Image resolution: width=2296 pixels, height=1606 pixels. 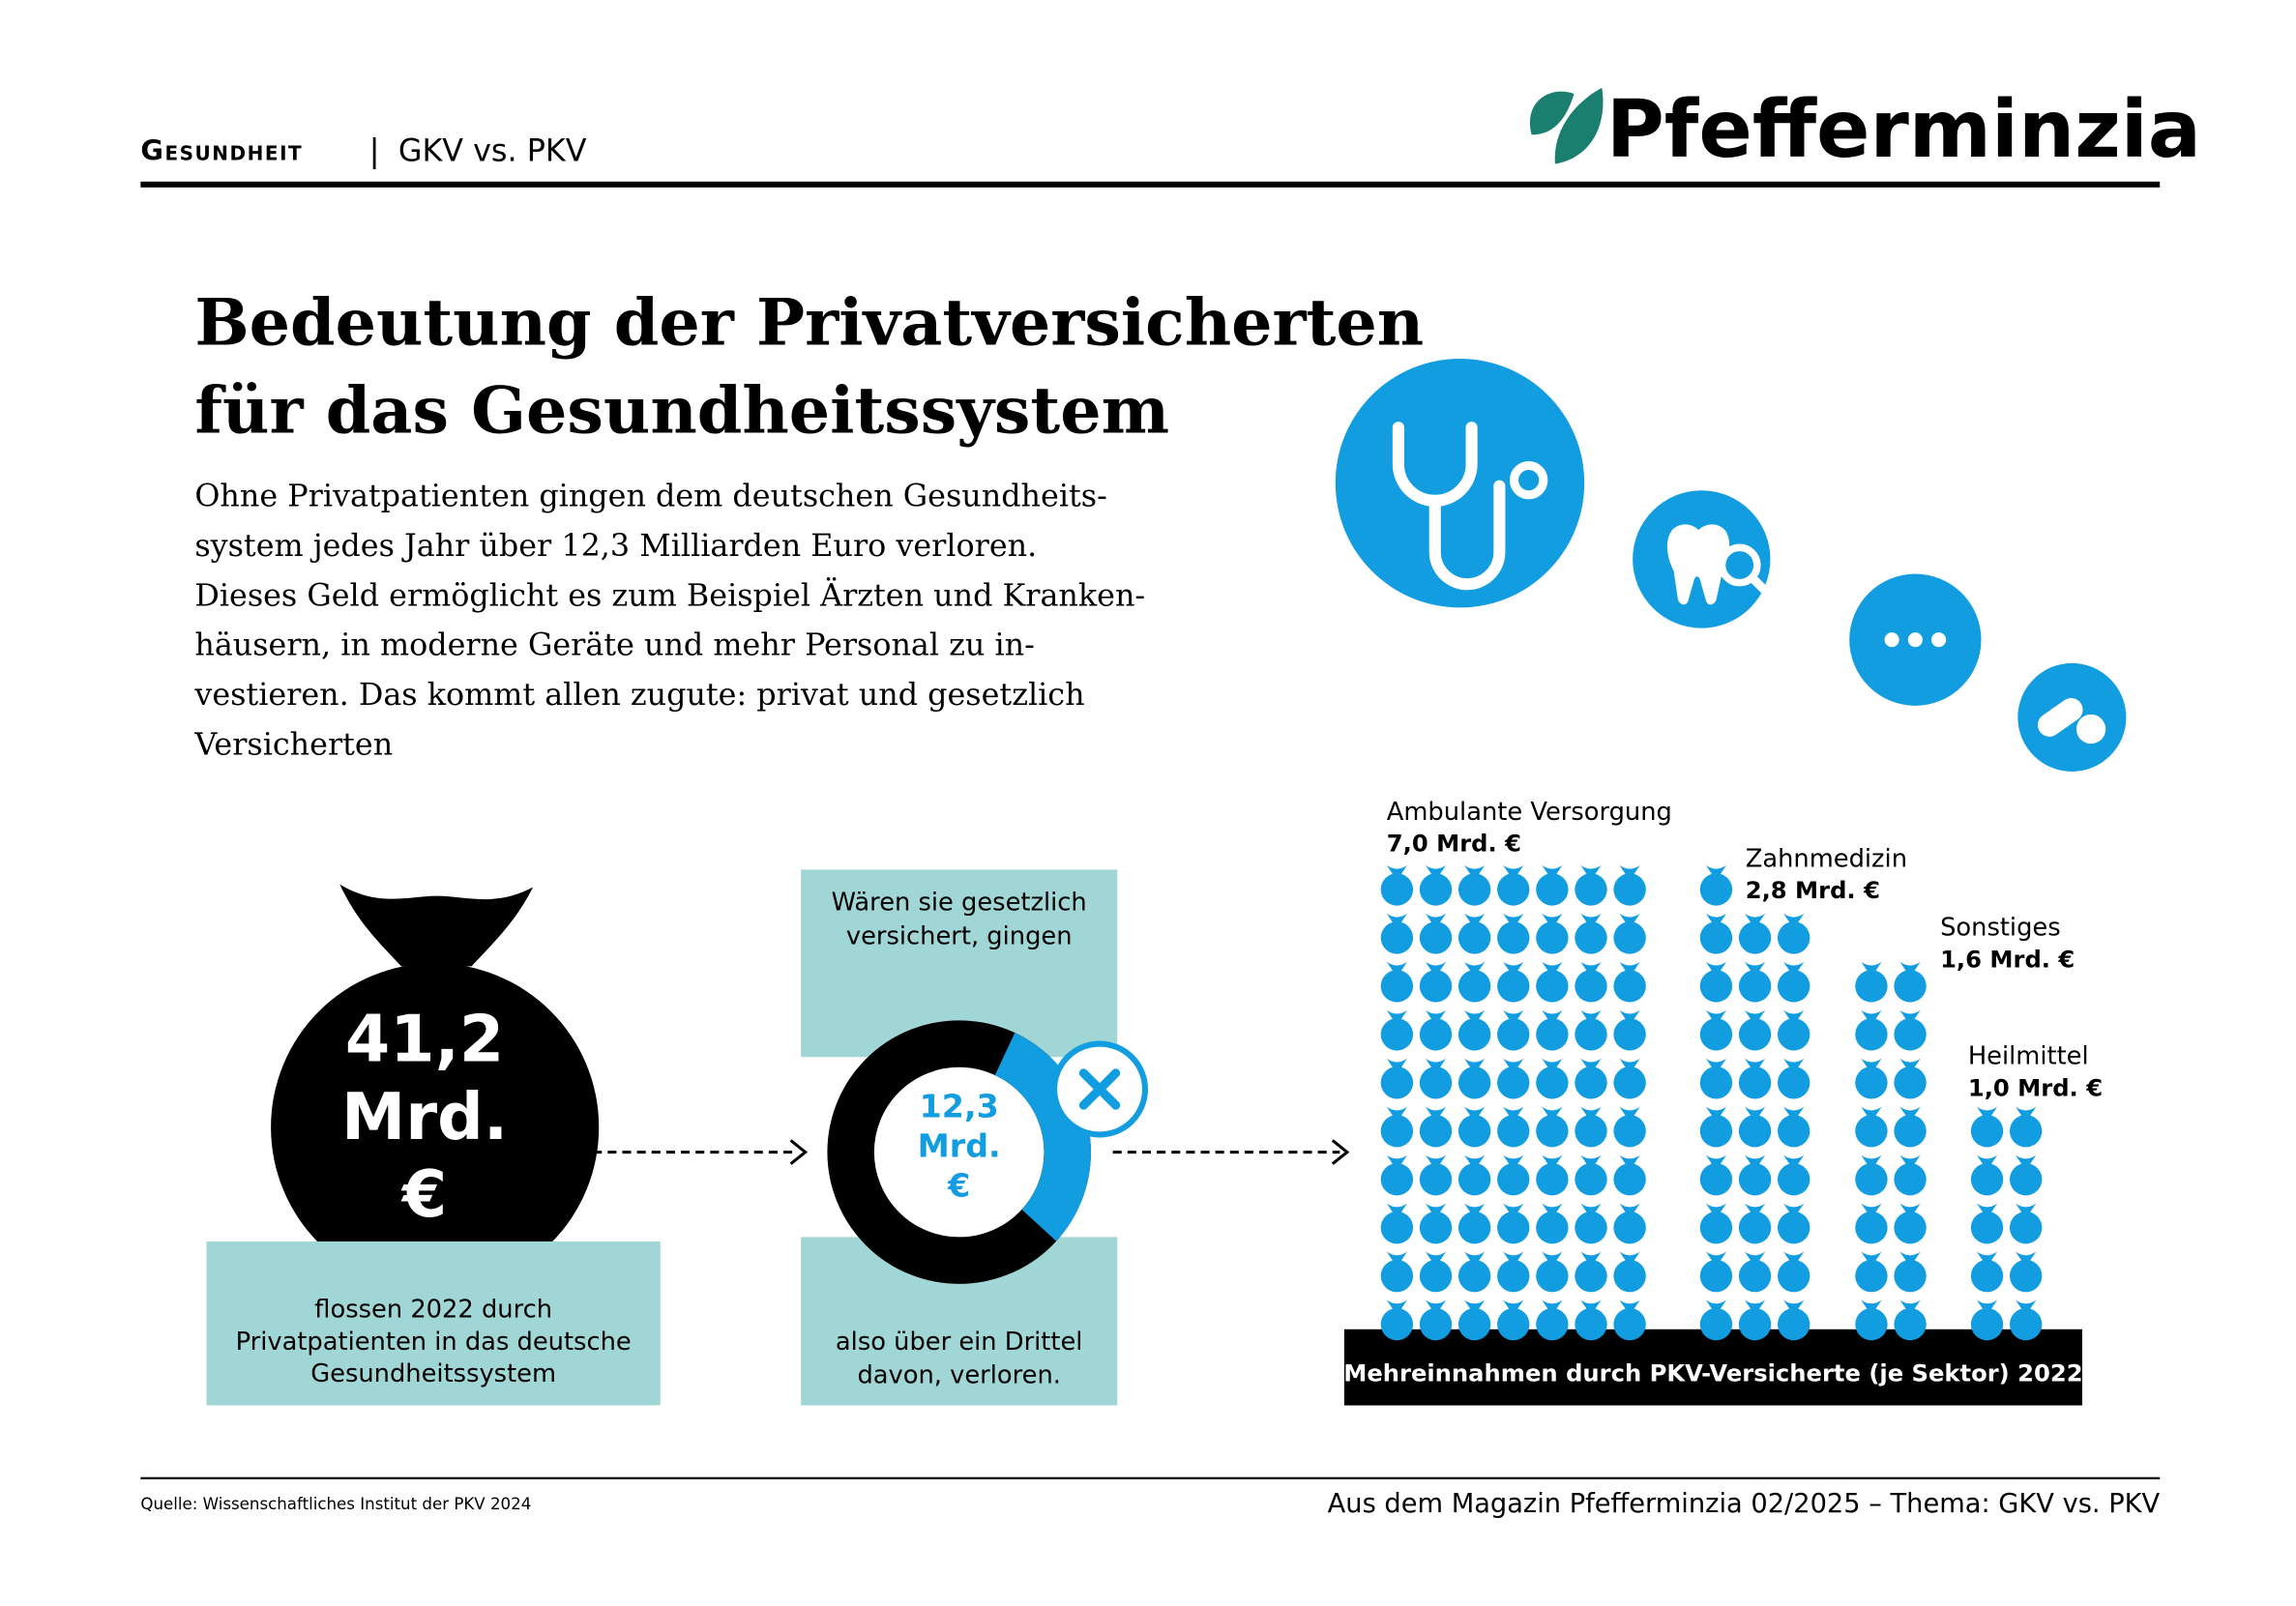 What do you see at coordinates (2000, 927) in the screenshot?
I see `sector-name: Sonstiges` at bounding box center [2000, 927].